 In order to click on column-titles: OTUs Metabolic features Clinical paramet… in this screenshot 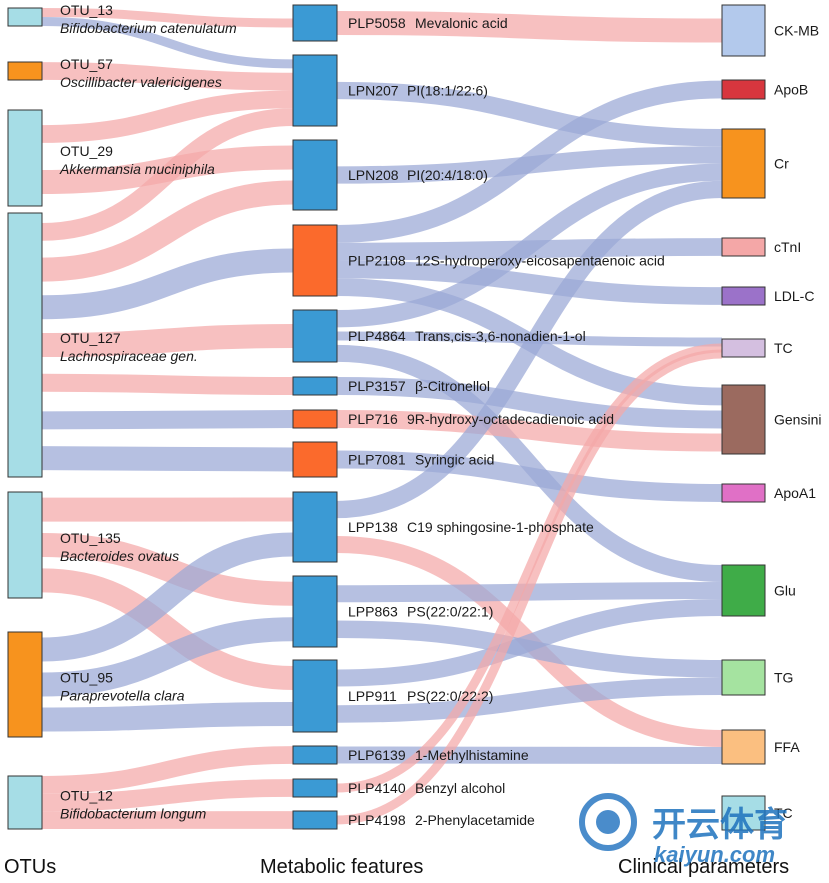, I will do `click(396, 867)`.